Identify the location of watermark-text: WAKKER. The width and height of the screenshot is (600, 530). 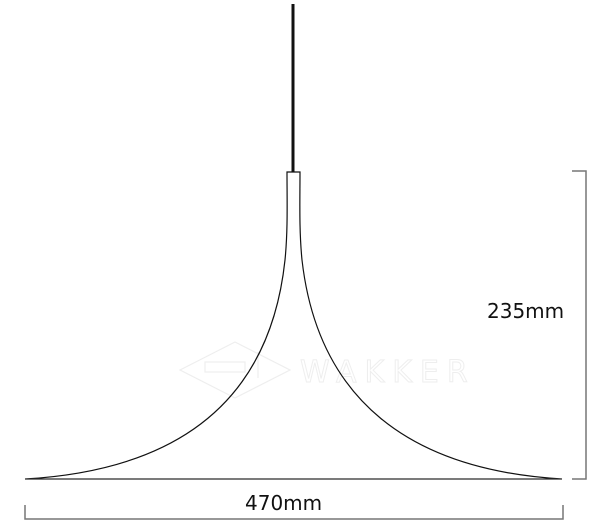
(388, 372).